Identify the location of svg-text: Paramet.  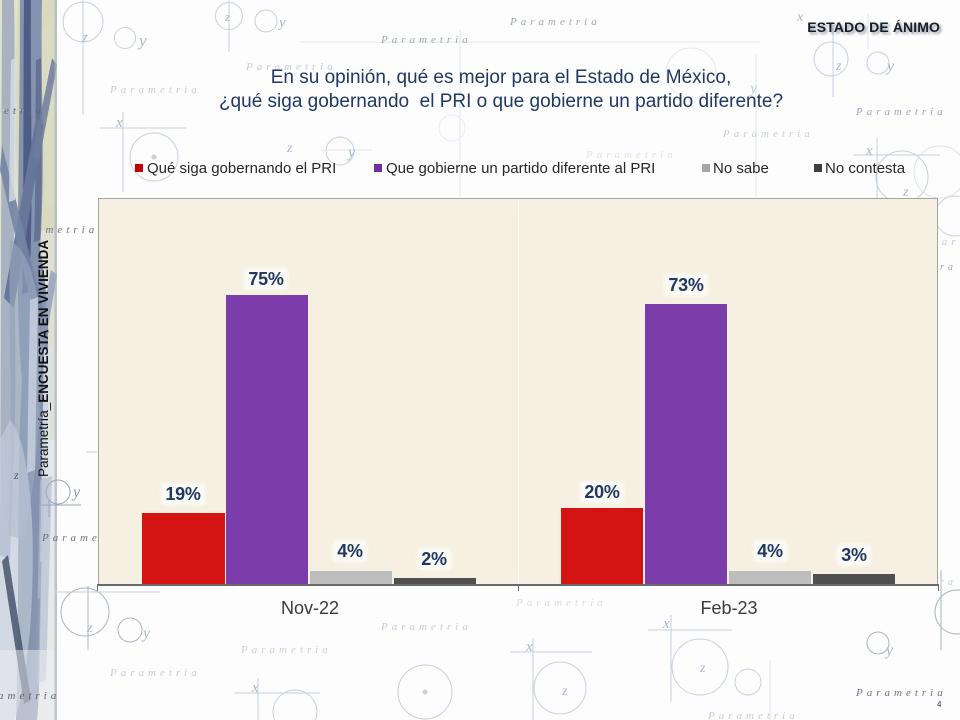
(74, 538).